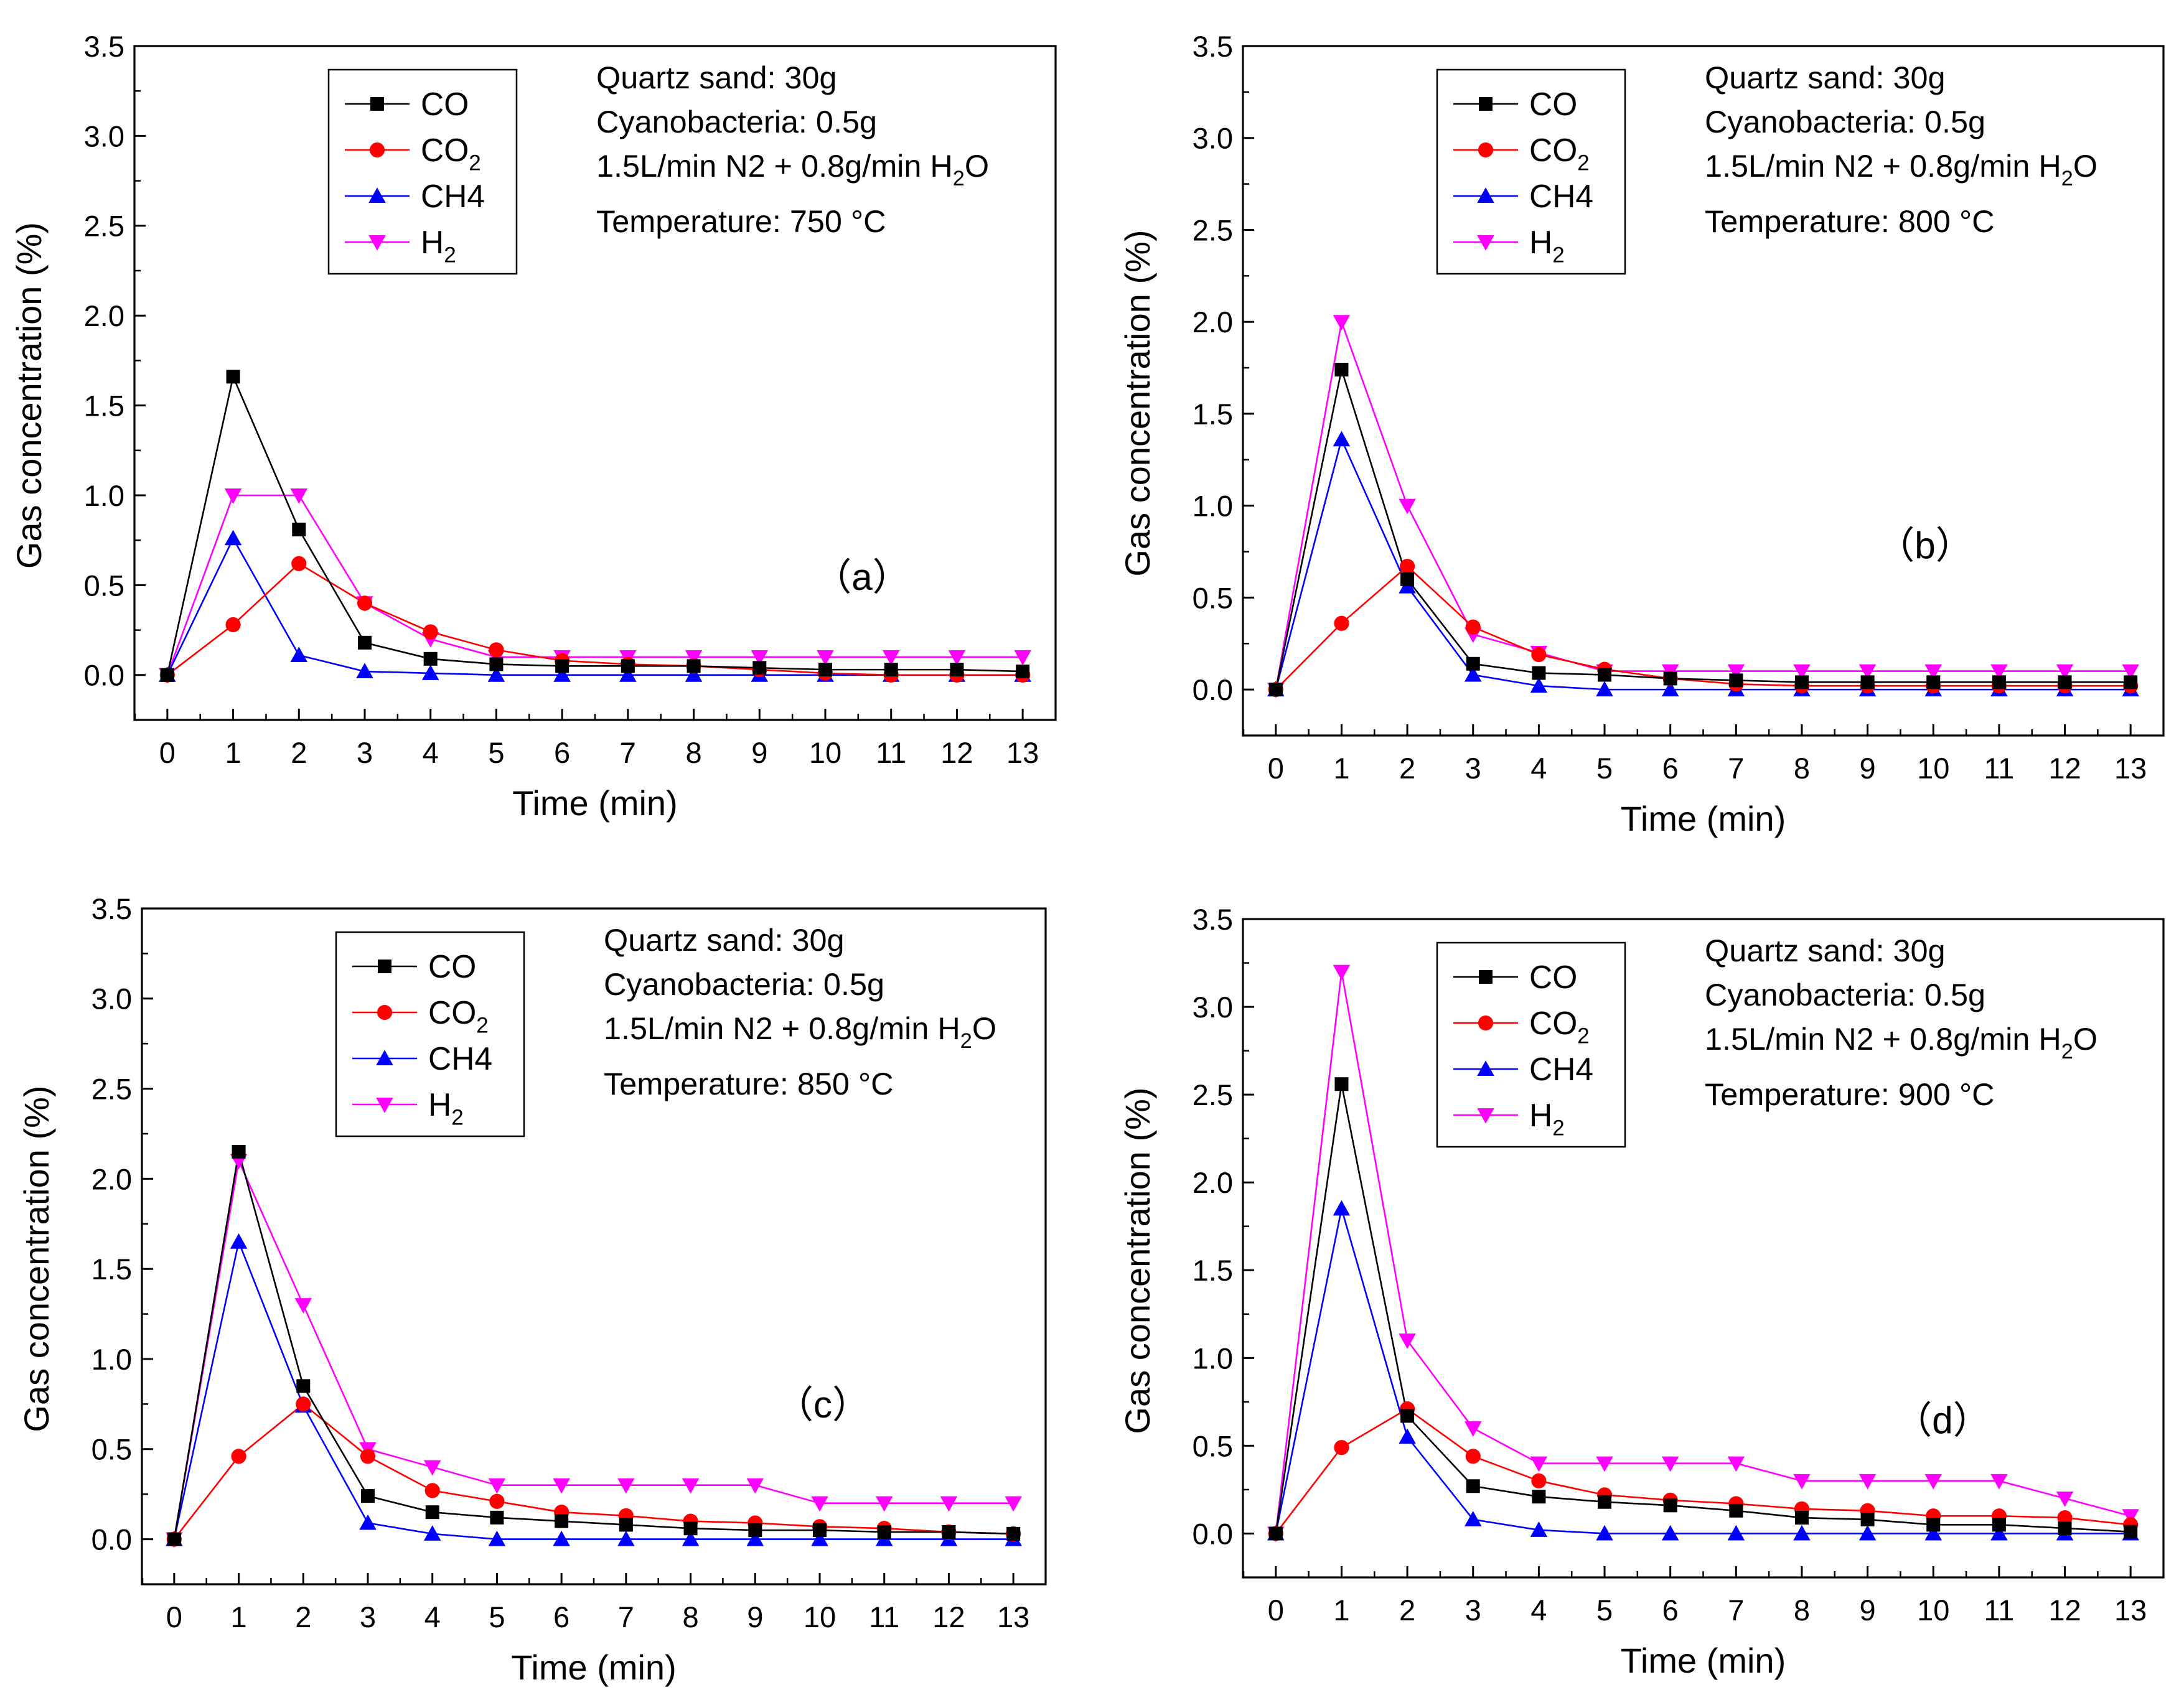 This screenshot has height=1700, width=2184. What do you see at coordinates (1736, 768) in the screenshot?
I see `x-tick-label: 7` at bounding box center [1736, 768].